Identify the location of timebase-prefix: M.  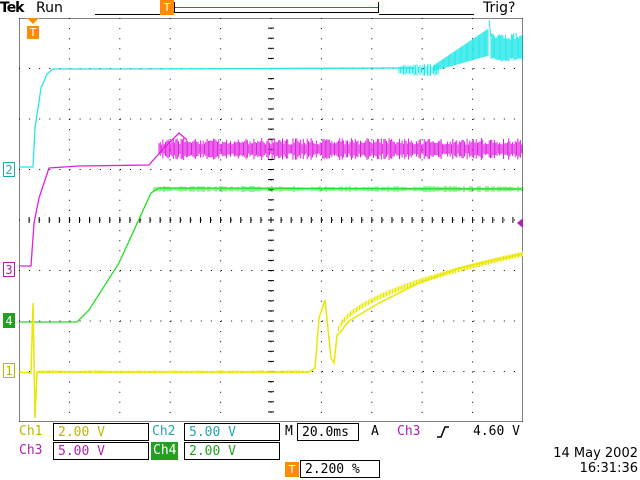
(289, 431).